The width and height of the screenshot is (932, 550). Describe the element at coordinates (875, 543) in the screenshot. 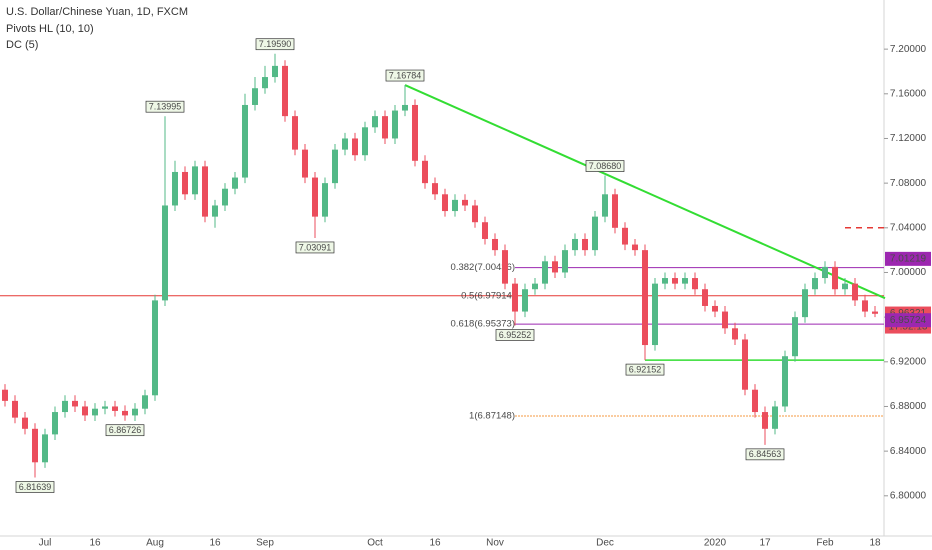

I see `x-tick-label: 18` at that location.